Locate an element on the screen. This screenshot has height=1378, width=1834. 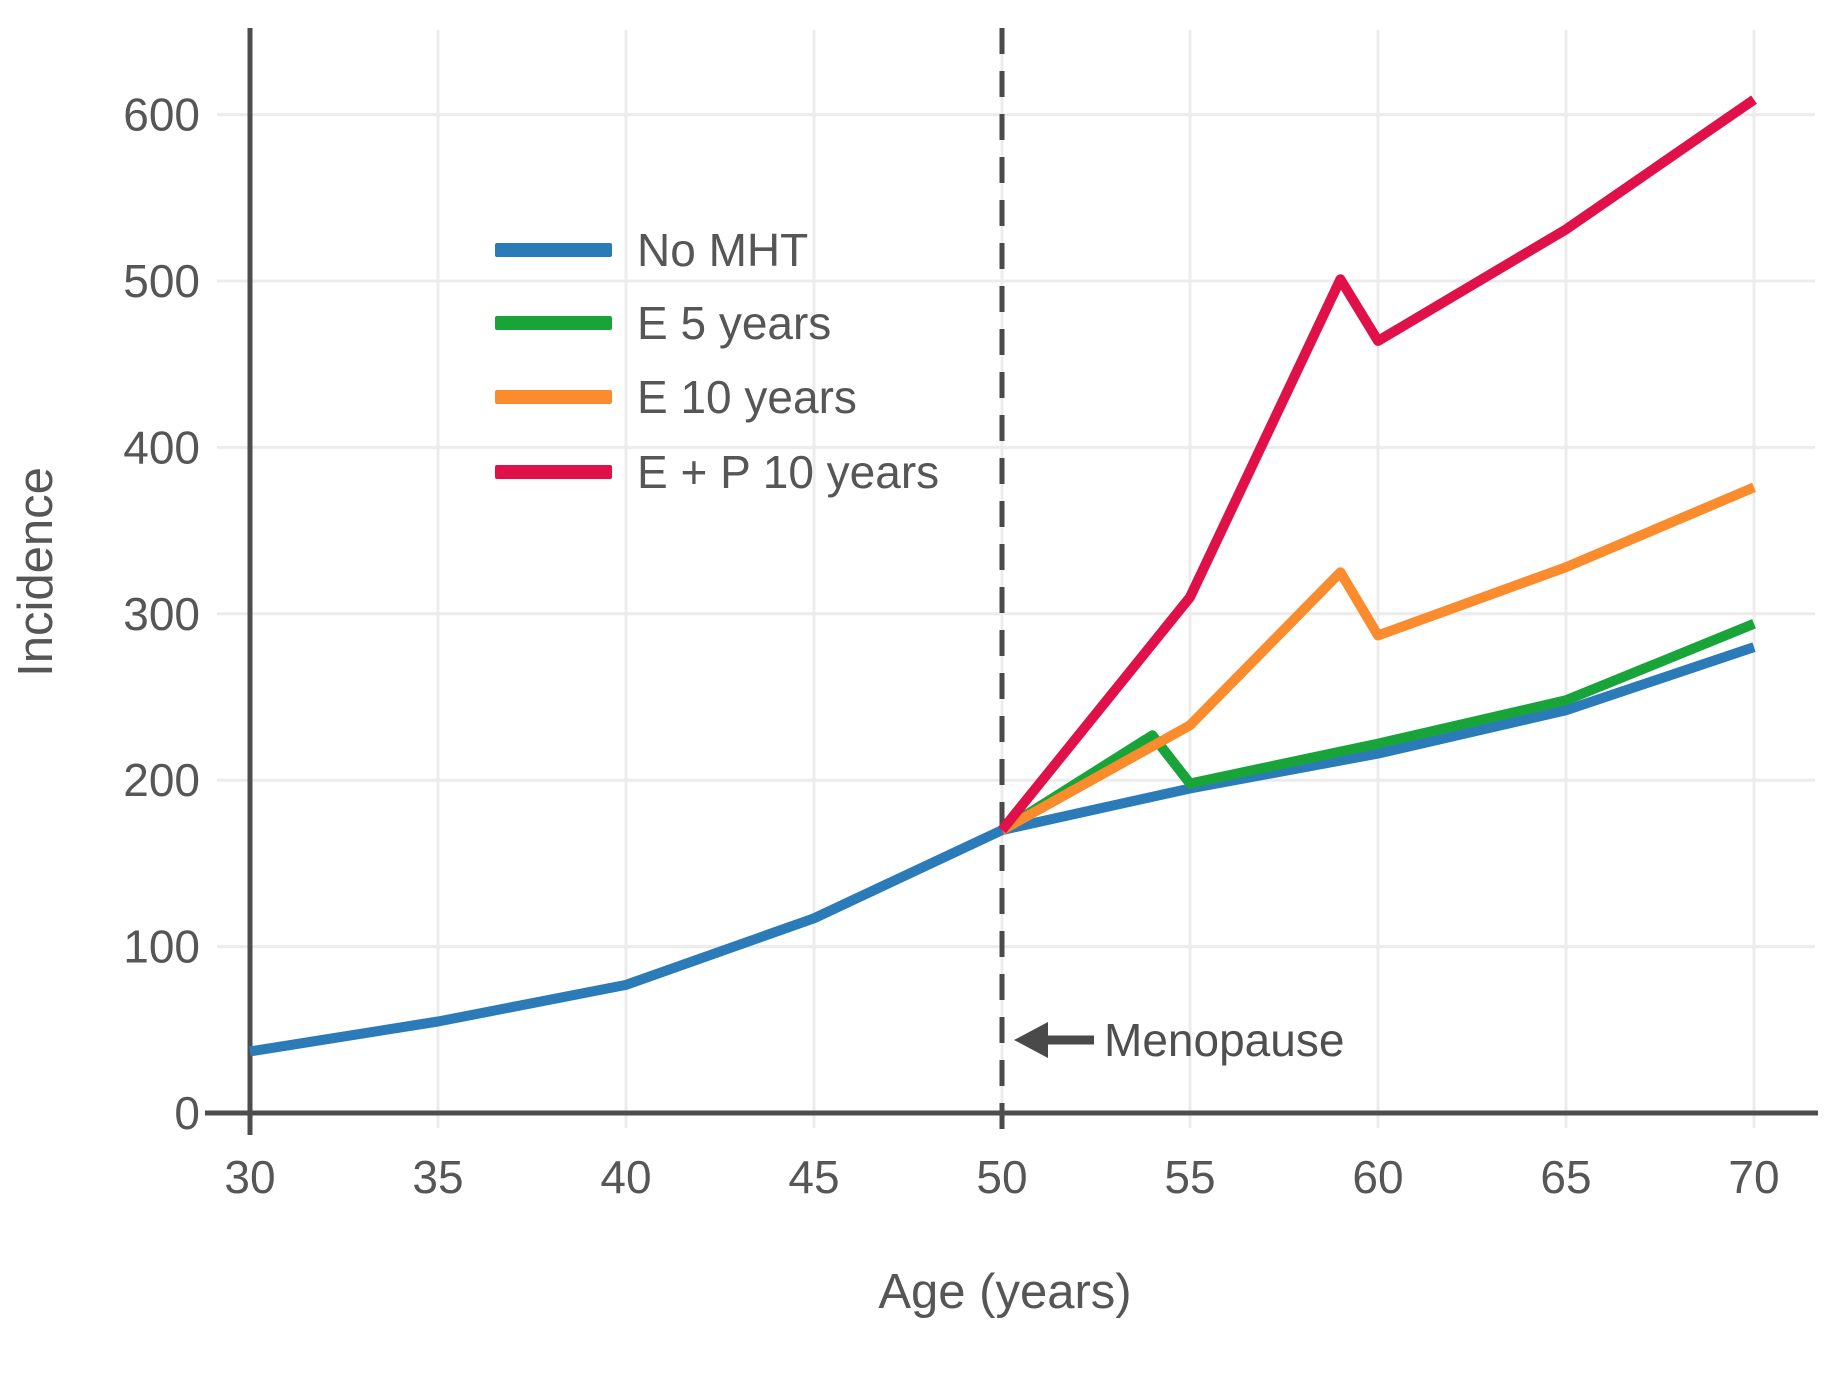
x-tick-label: 45 is located at coordinates (813, 1177).